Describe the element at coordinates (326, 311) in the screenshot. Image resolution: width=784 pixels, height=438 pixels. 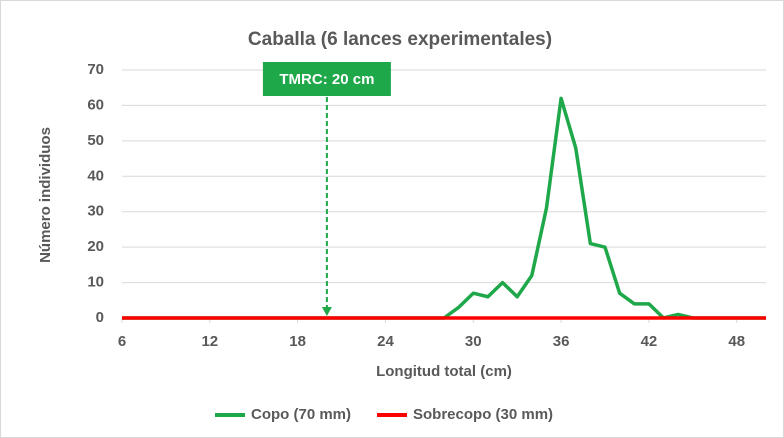
I see `annotation-arrowhead` at that location.